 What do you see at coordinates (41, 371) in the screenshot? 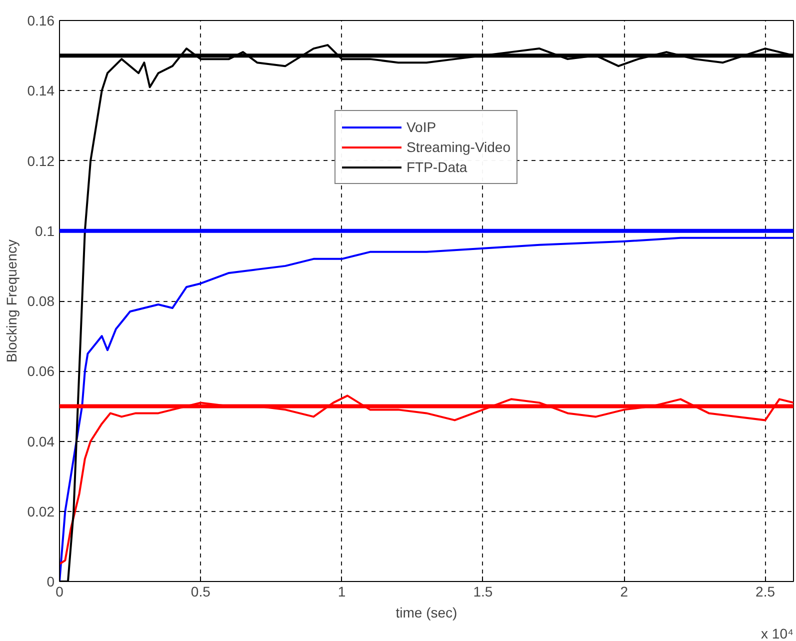
I see `y-tick-label: 0.06` at bounding box center [41, 371].